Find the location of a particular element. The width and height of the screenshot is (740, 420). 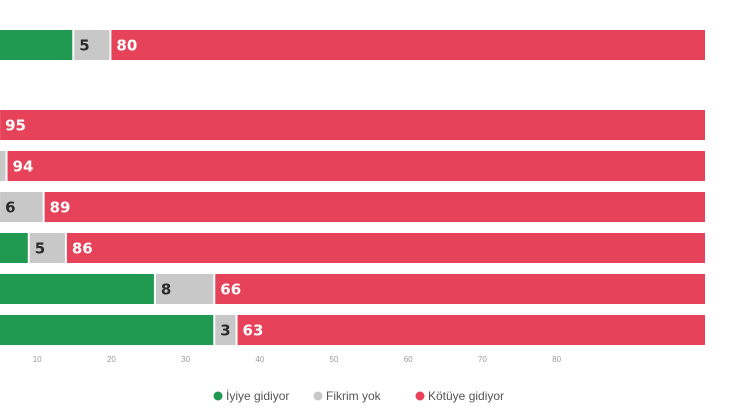

bar-segment-row3-series2 is located at coordinates (3, 166).